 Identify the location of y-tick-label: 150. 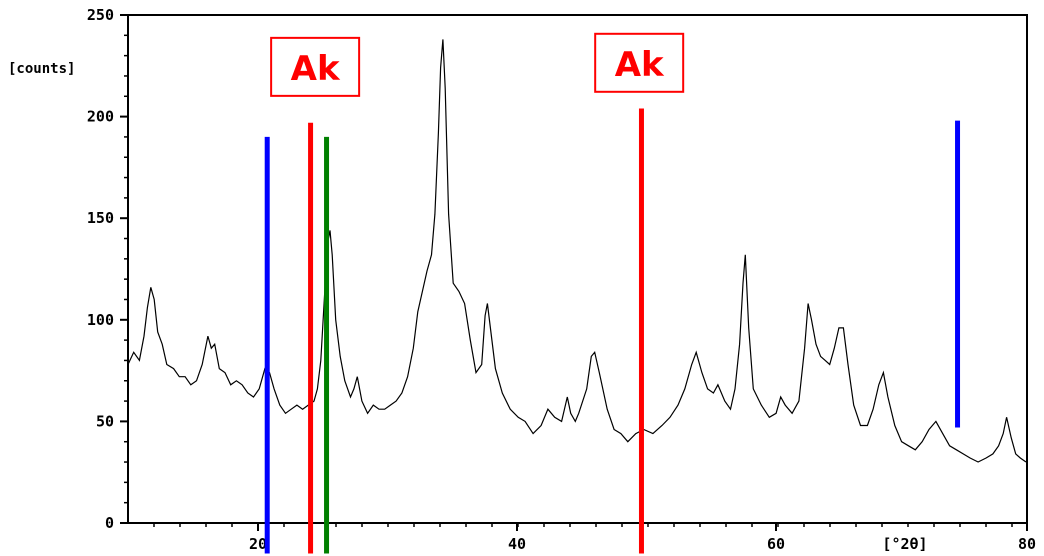
(100, 218).